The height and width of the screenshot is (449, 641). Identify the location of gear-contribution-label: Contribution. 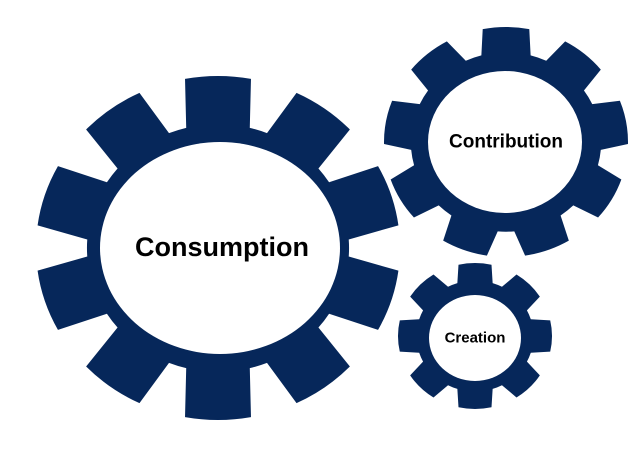
(506, 142).